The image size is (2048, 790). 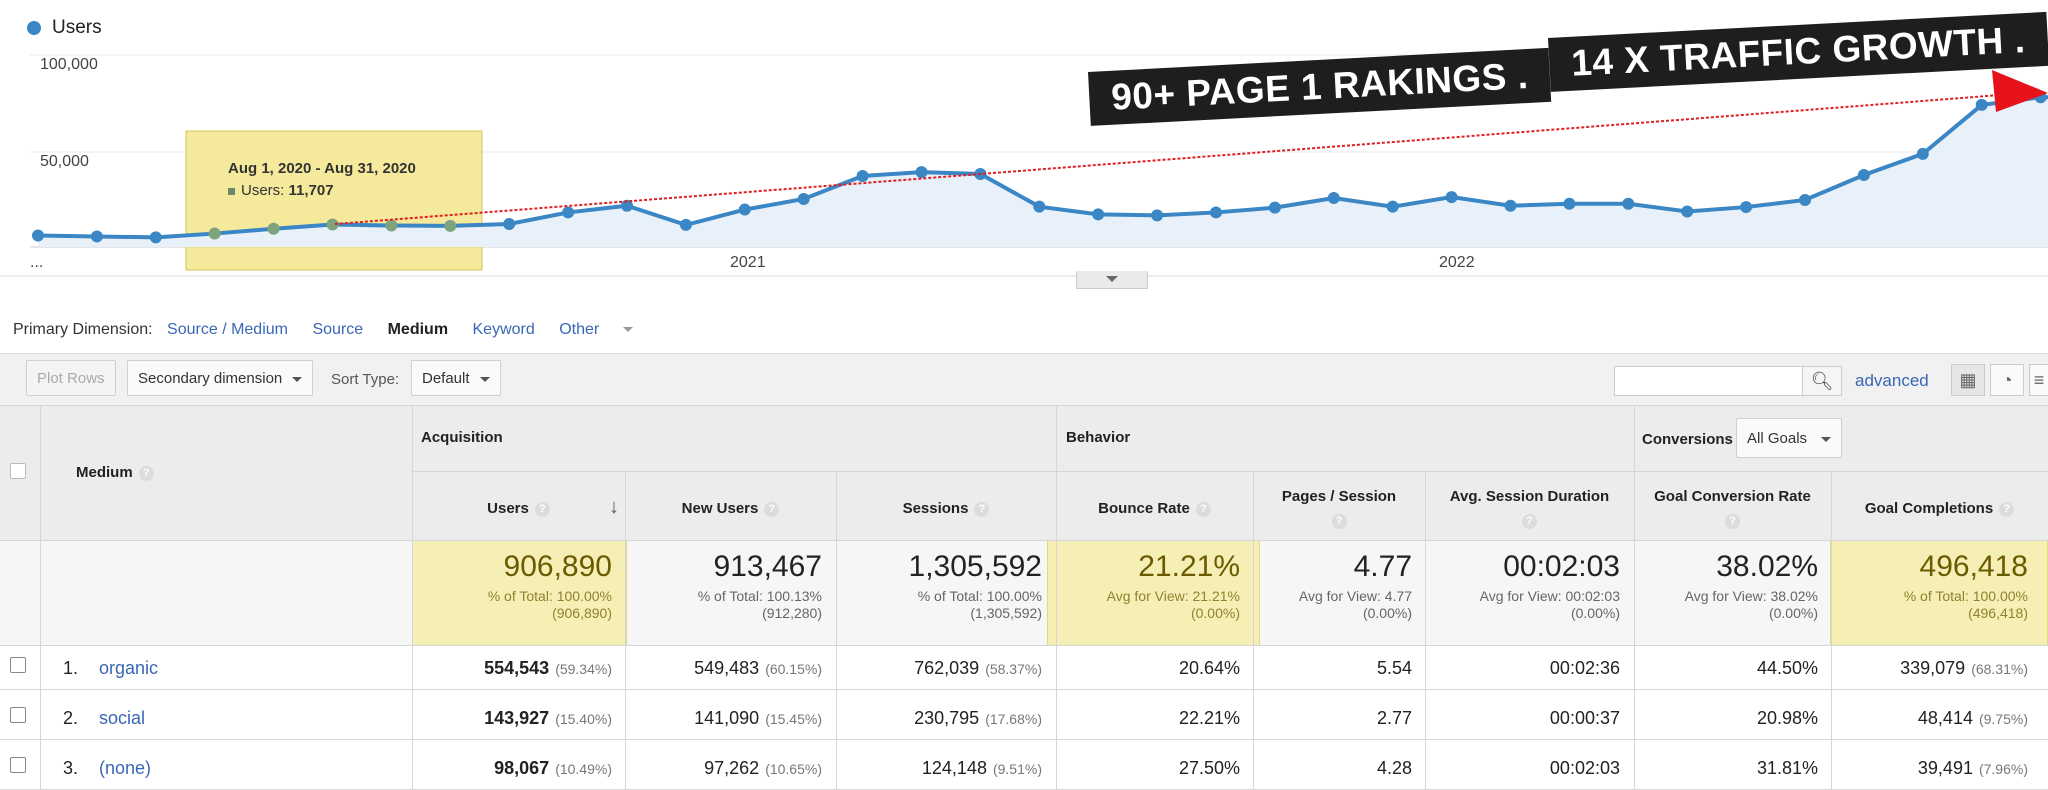 What do you see at coordinates (517, 718) in the screenshot?
I see `cell-value: 143,927` at bounding box center [517, 718].